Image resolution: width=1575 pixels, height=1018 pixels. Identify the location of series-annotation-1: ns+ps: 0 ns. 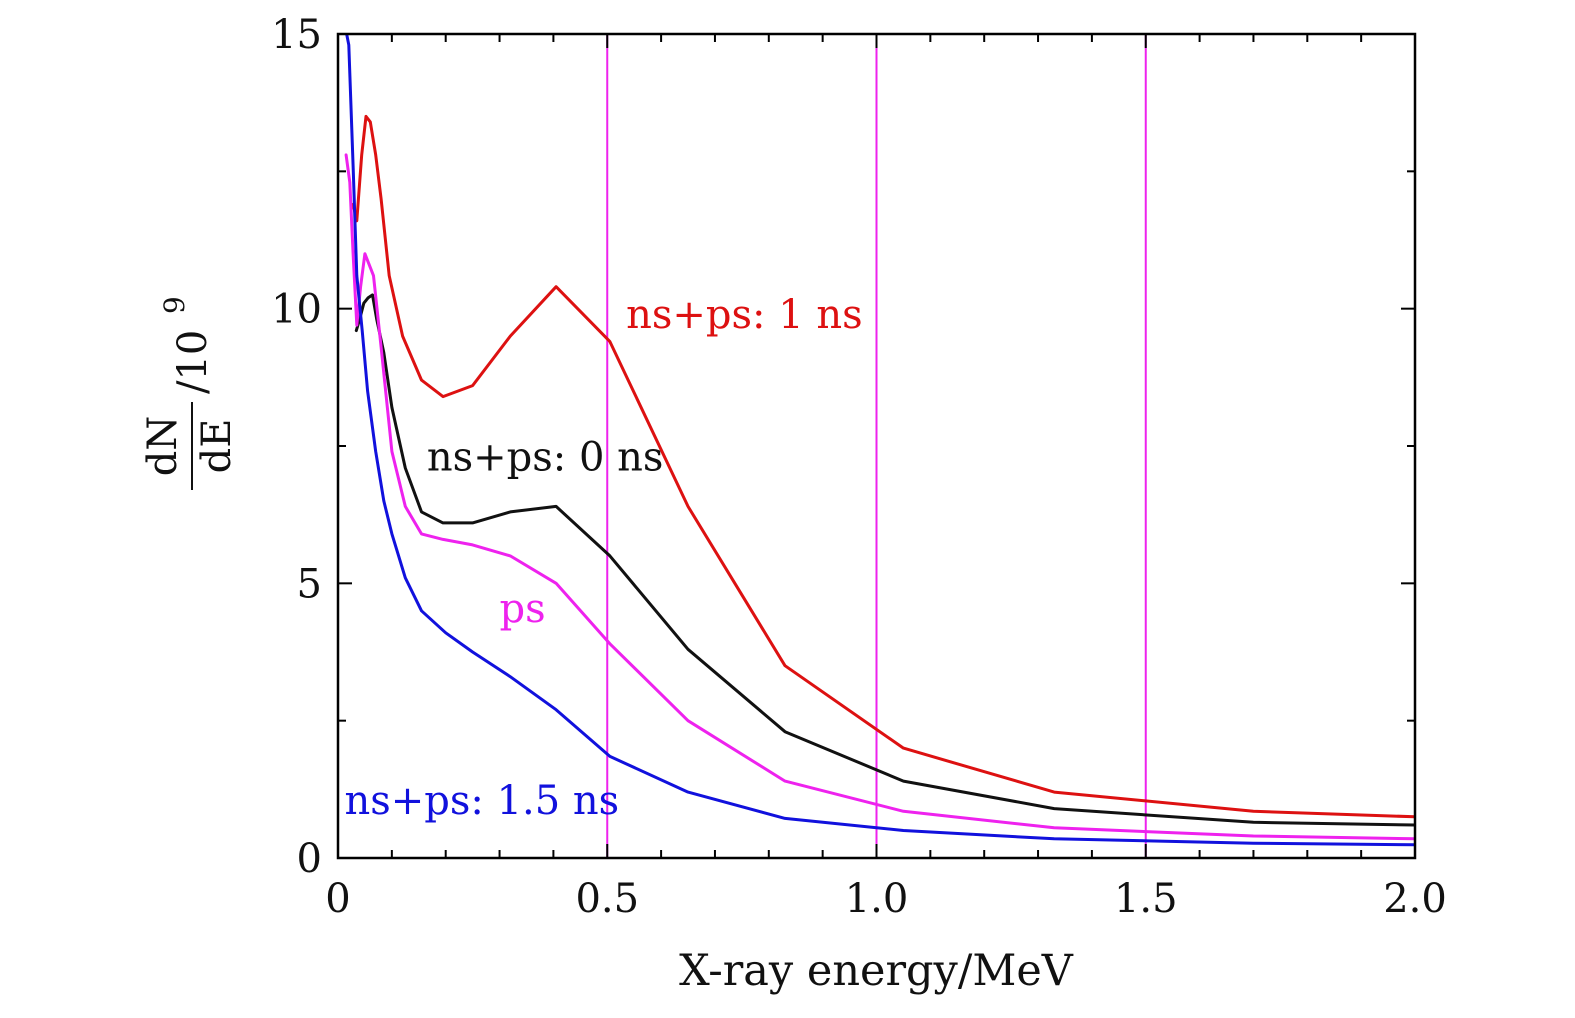
(545, 458).